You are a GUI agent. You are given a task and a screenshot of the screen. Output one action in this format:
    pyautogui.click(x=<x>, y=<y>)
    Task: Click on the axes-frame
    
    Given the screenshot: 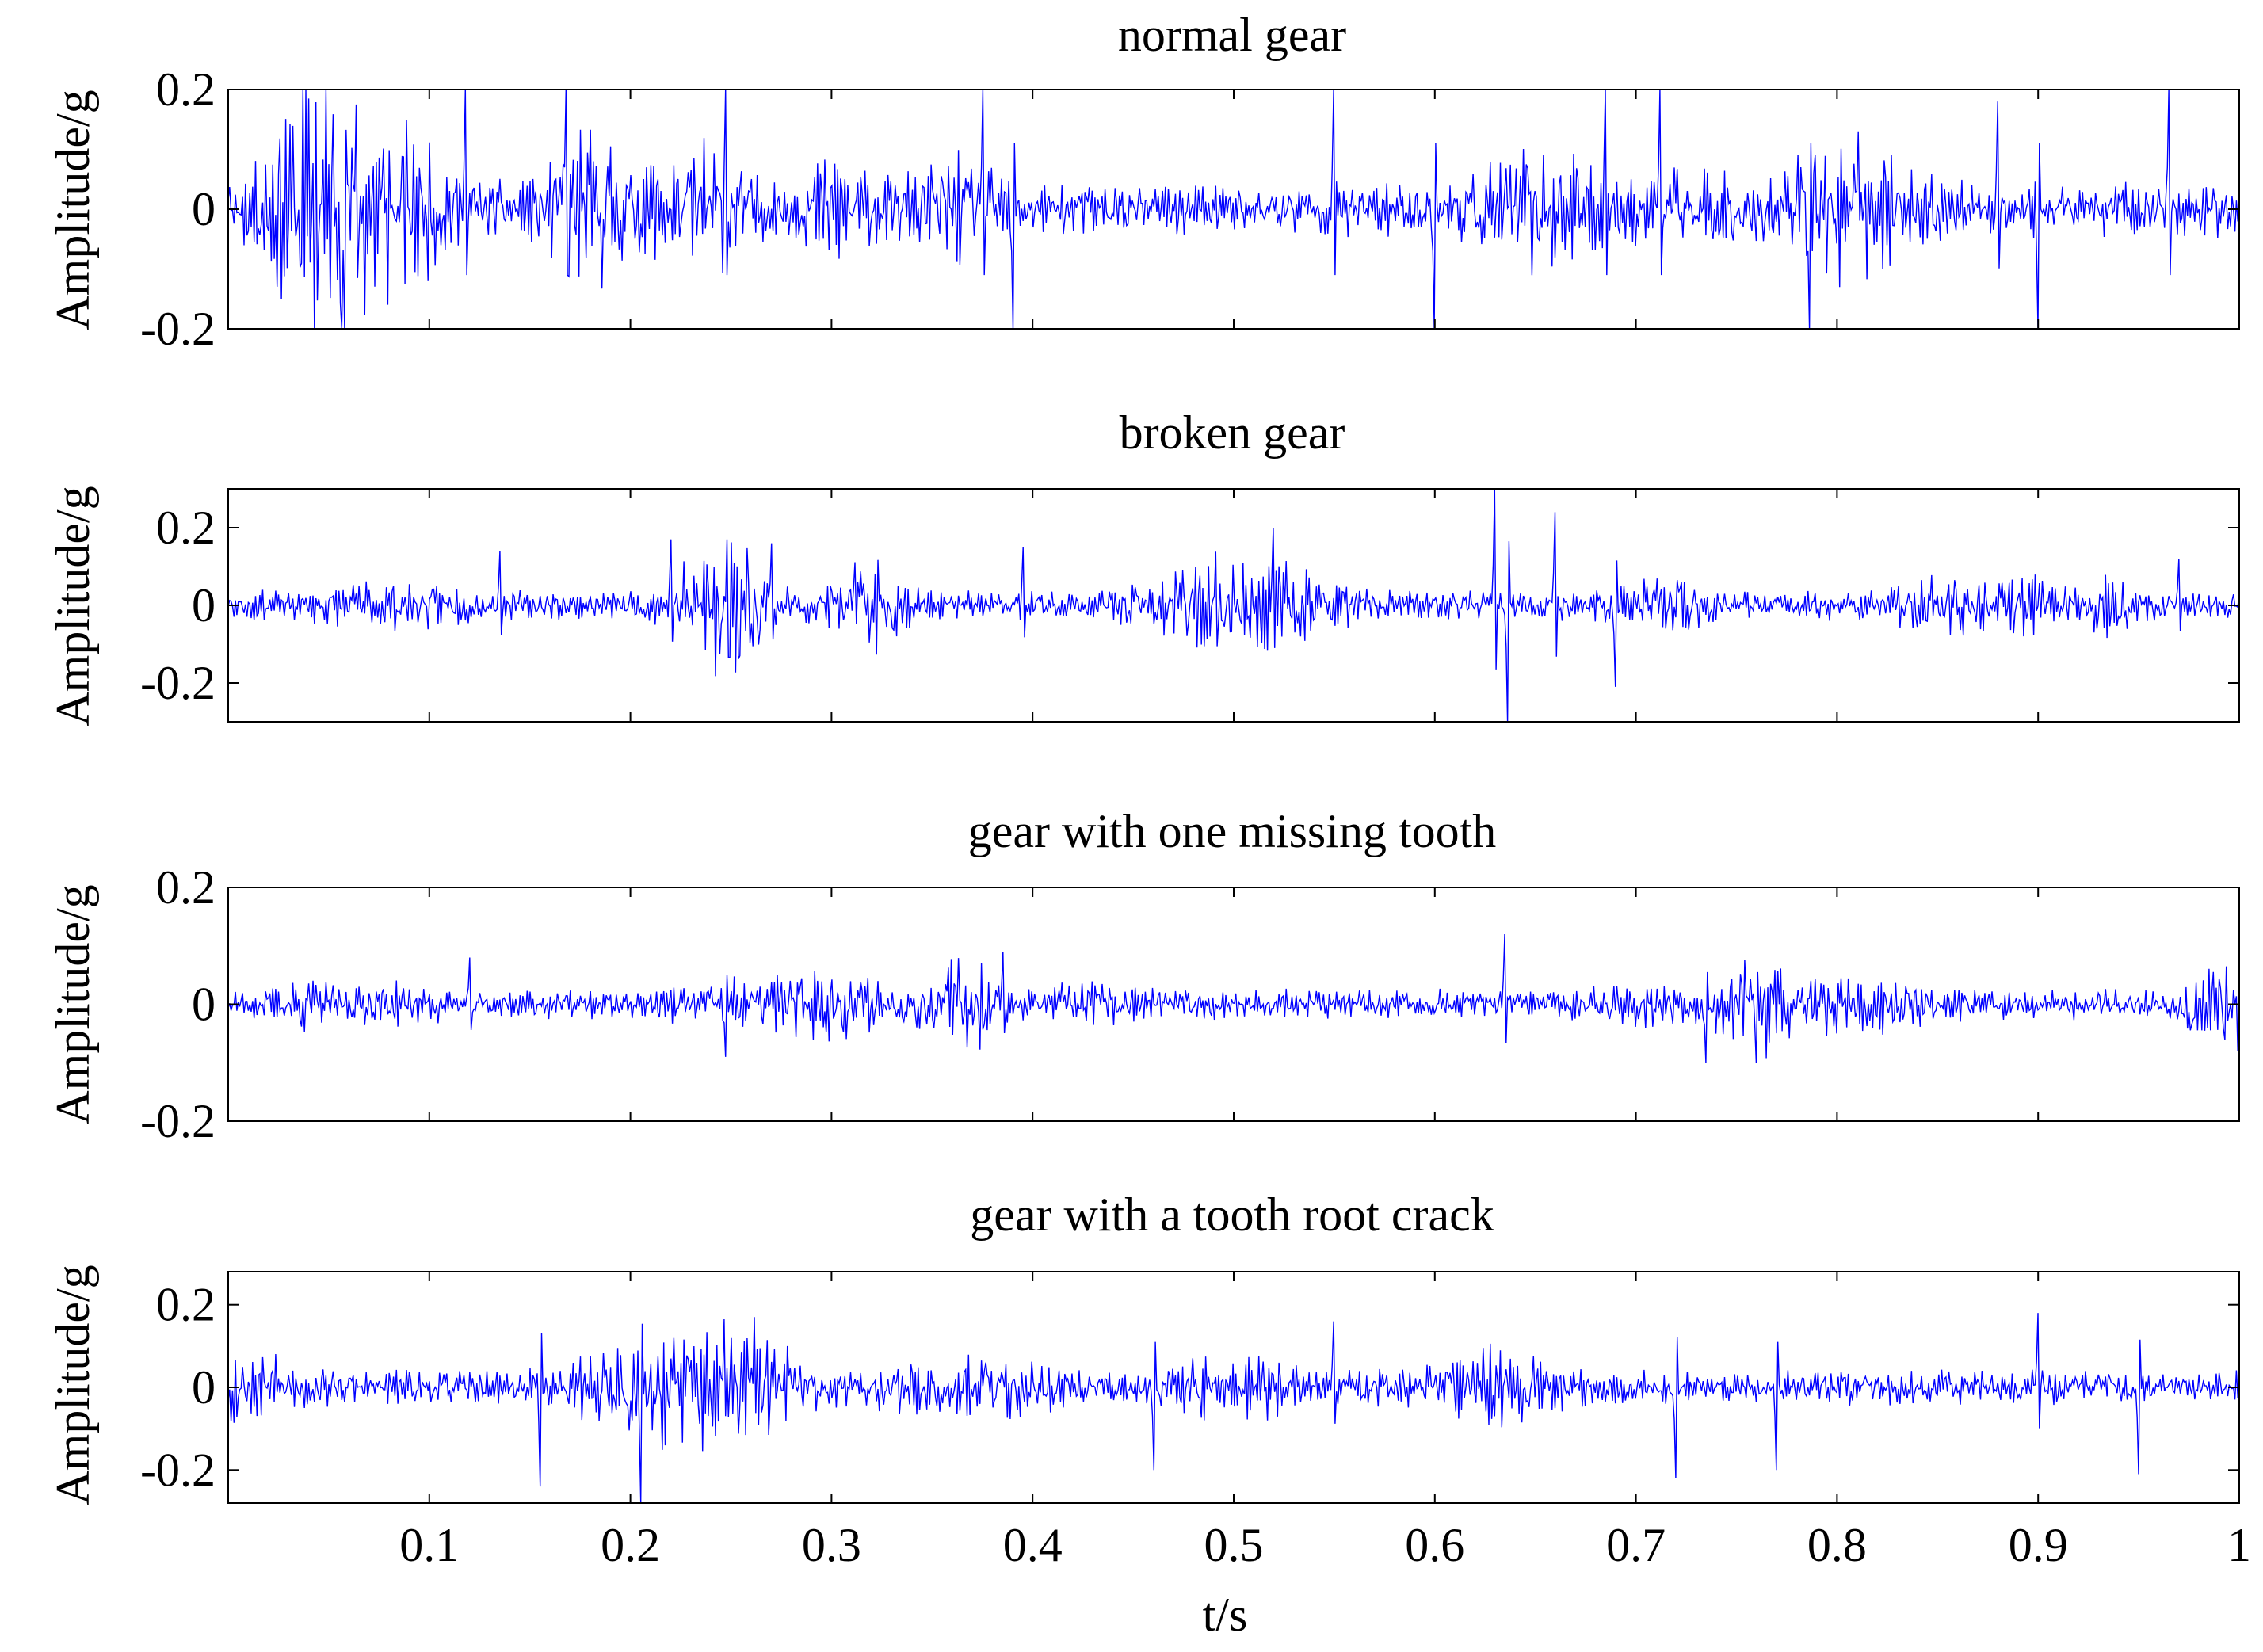 What is the action you would take?
    pyautogui.click(x=1233, y=1005)
    